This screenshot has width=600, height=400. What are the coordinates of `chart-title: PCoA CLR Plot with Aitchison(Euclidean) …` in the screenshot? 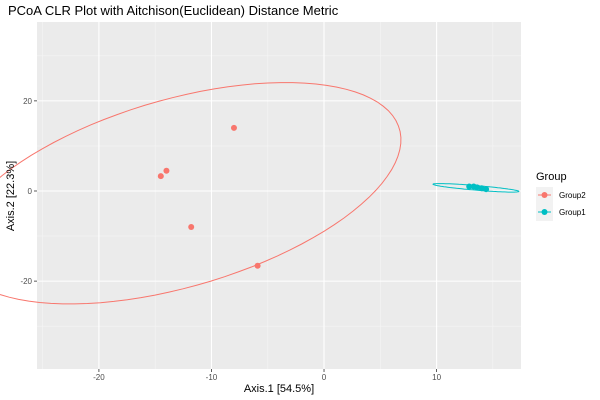 It's located at (173, 10).